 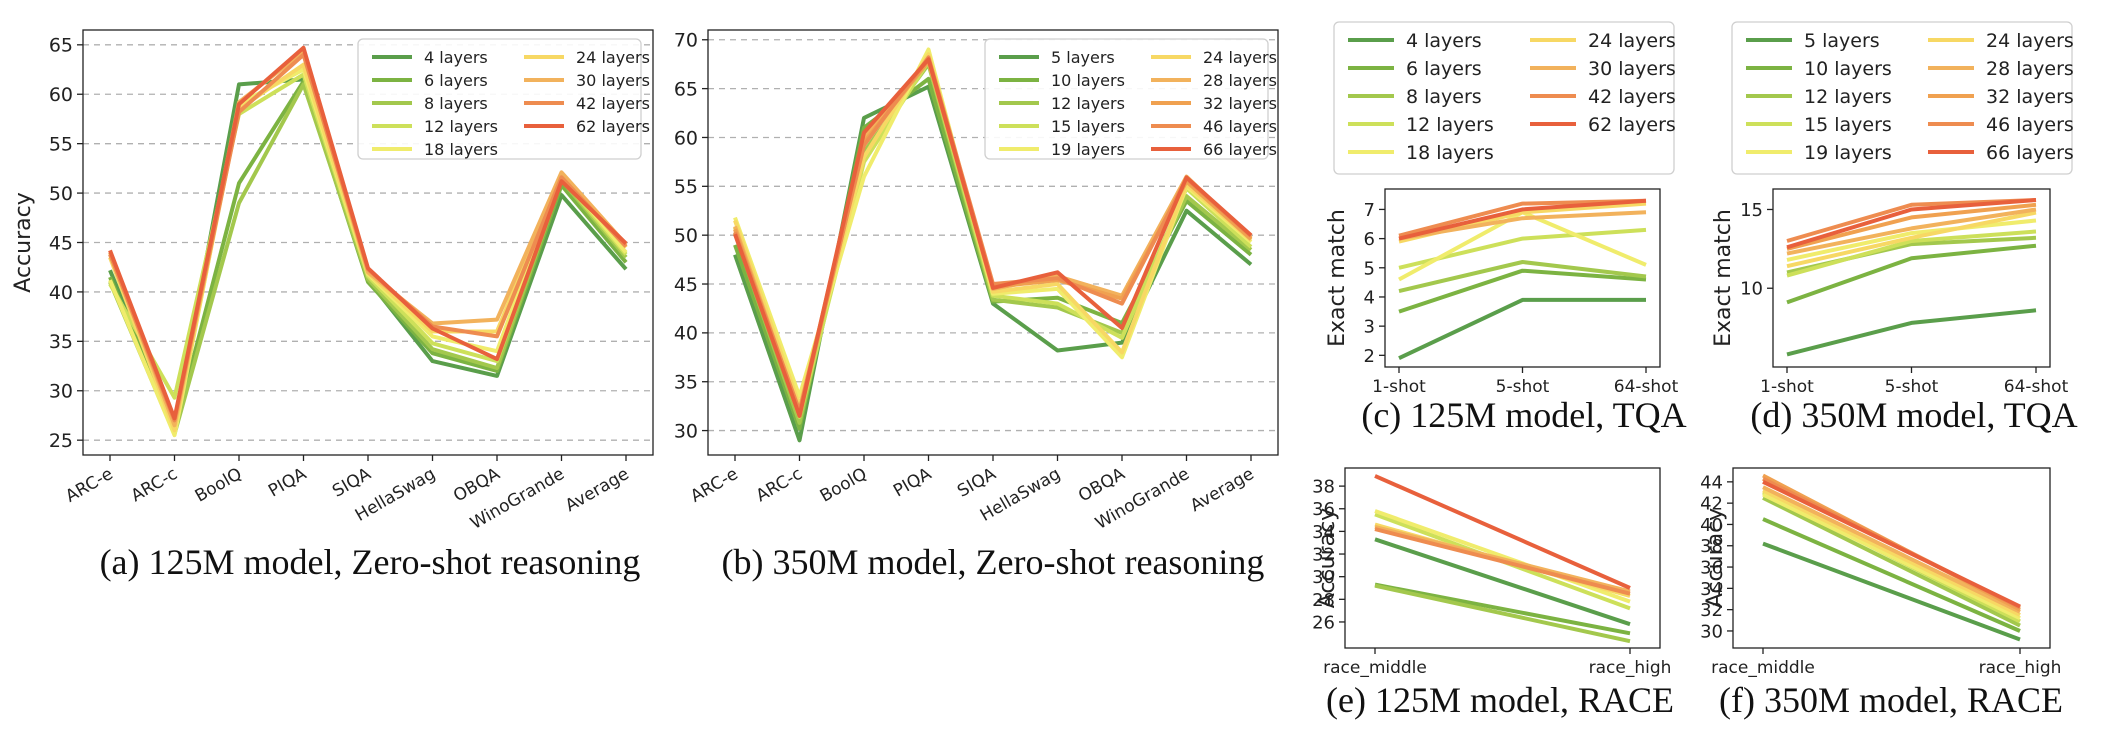 What do you see at coordinates (686, 41) in the screenshot?
I see `y-tick-label: 70` at bounding box center [686, 41].